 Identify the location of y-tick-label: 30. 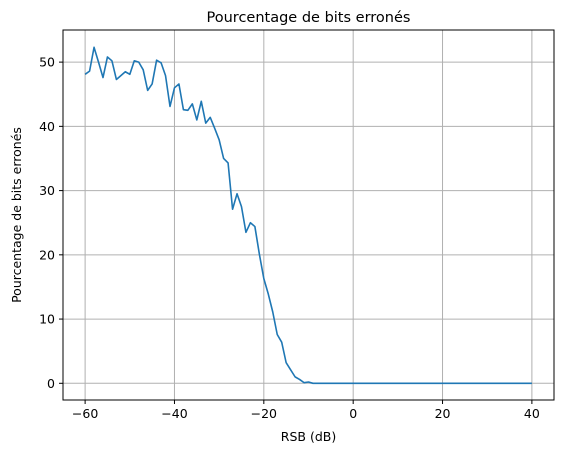
(47, 190).